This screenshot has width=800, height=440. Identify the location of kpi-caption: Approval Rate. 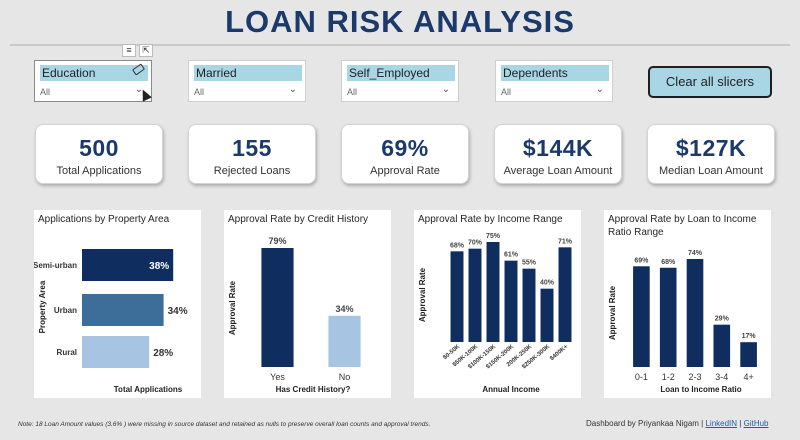
(405, 171).